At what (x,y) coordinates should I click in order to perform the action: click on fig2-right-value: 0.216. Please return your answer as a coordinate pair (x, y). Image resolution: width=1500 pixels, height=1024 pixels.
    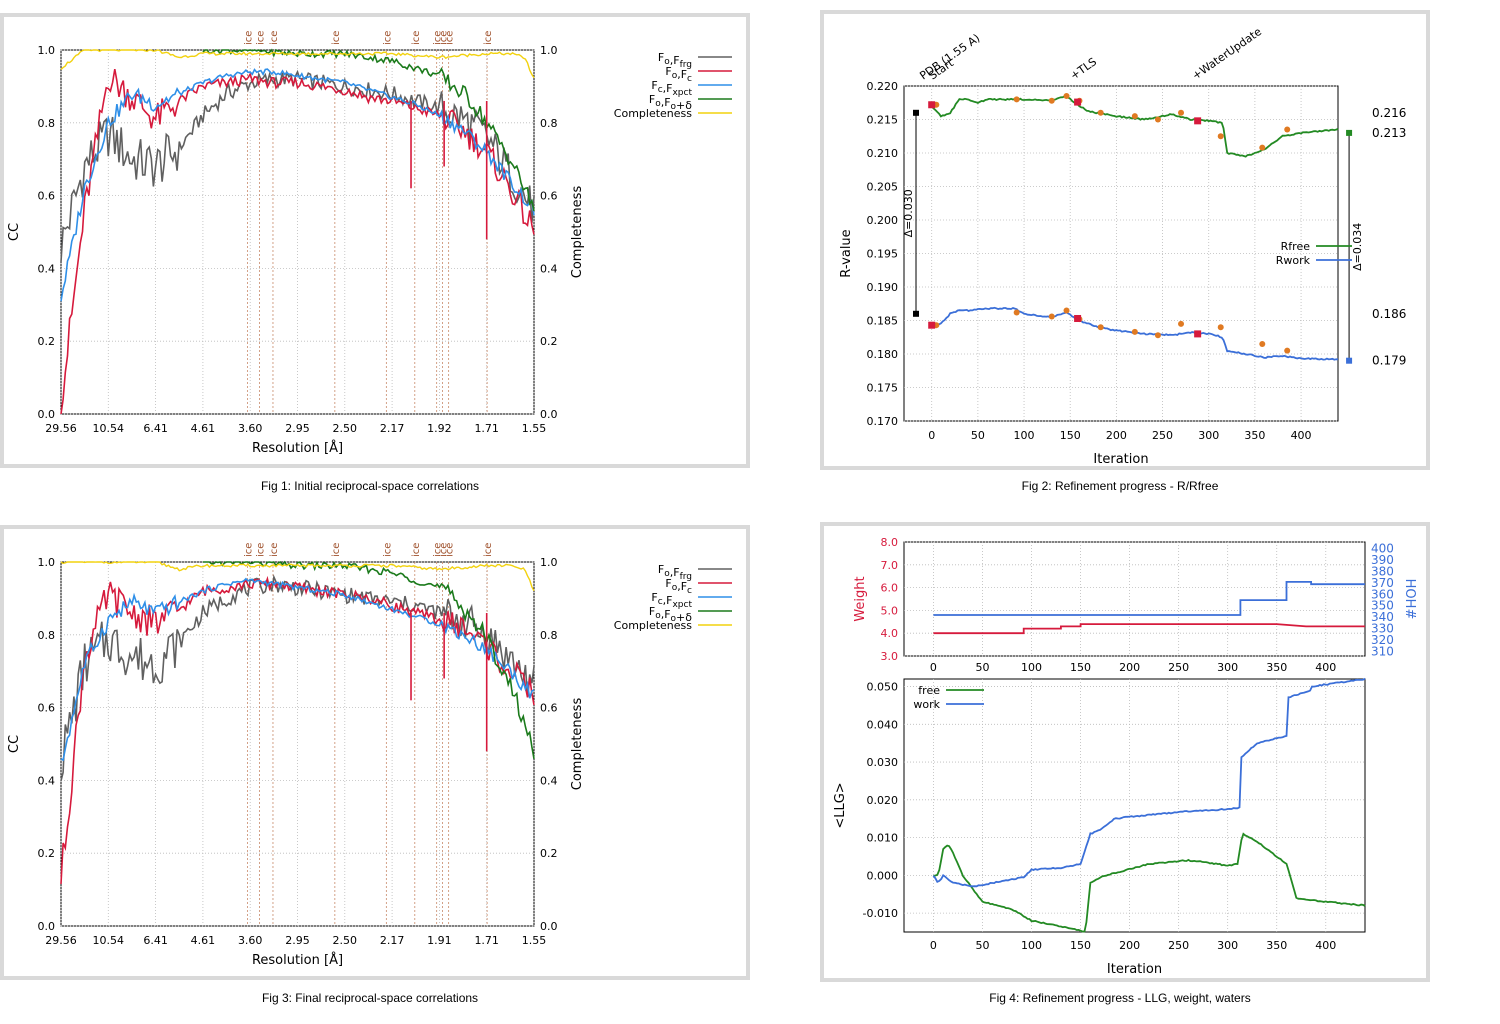
    Looking at the image, I should click on (1389, 113).